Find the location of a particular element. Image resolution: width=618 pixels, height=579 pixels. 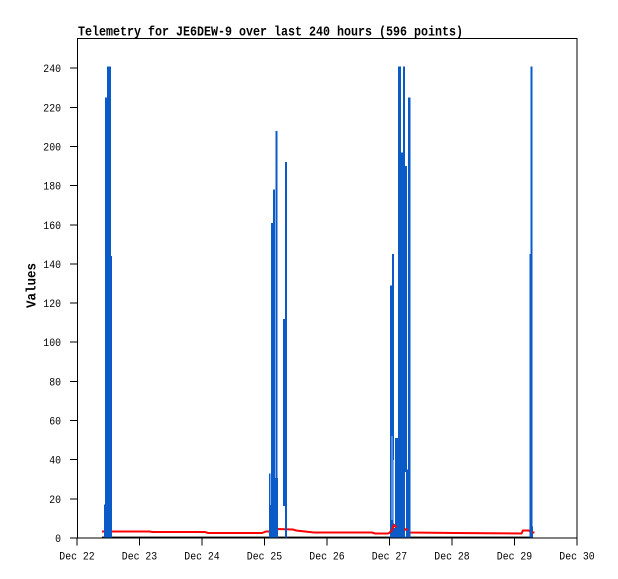

svg-text: 180 is located at coordinates (52, 188).